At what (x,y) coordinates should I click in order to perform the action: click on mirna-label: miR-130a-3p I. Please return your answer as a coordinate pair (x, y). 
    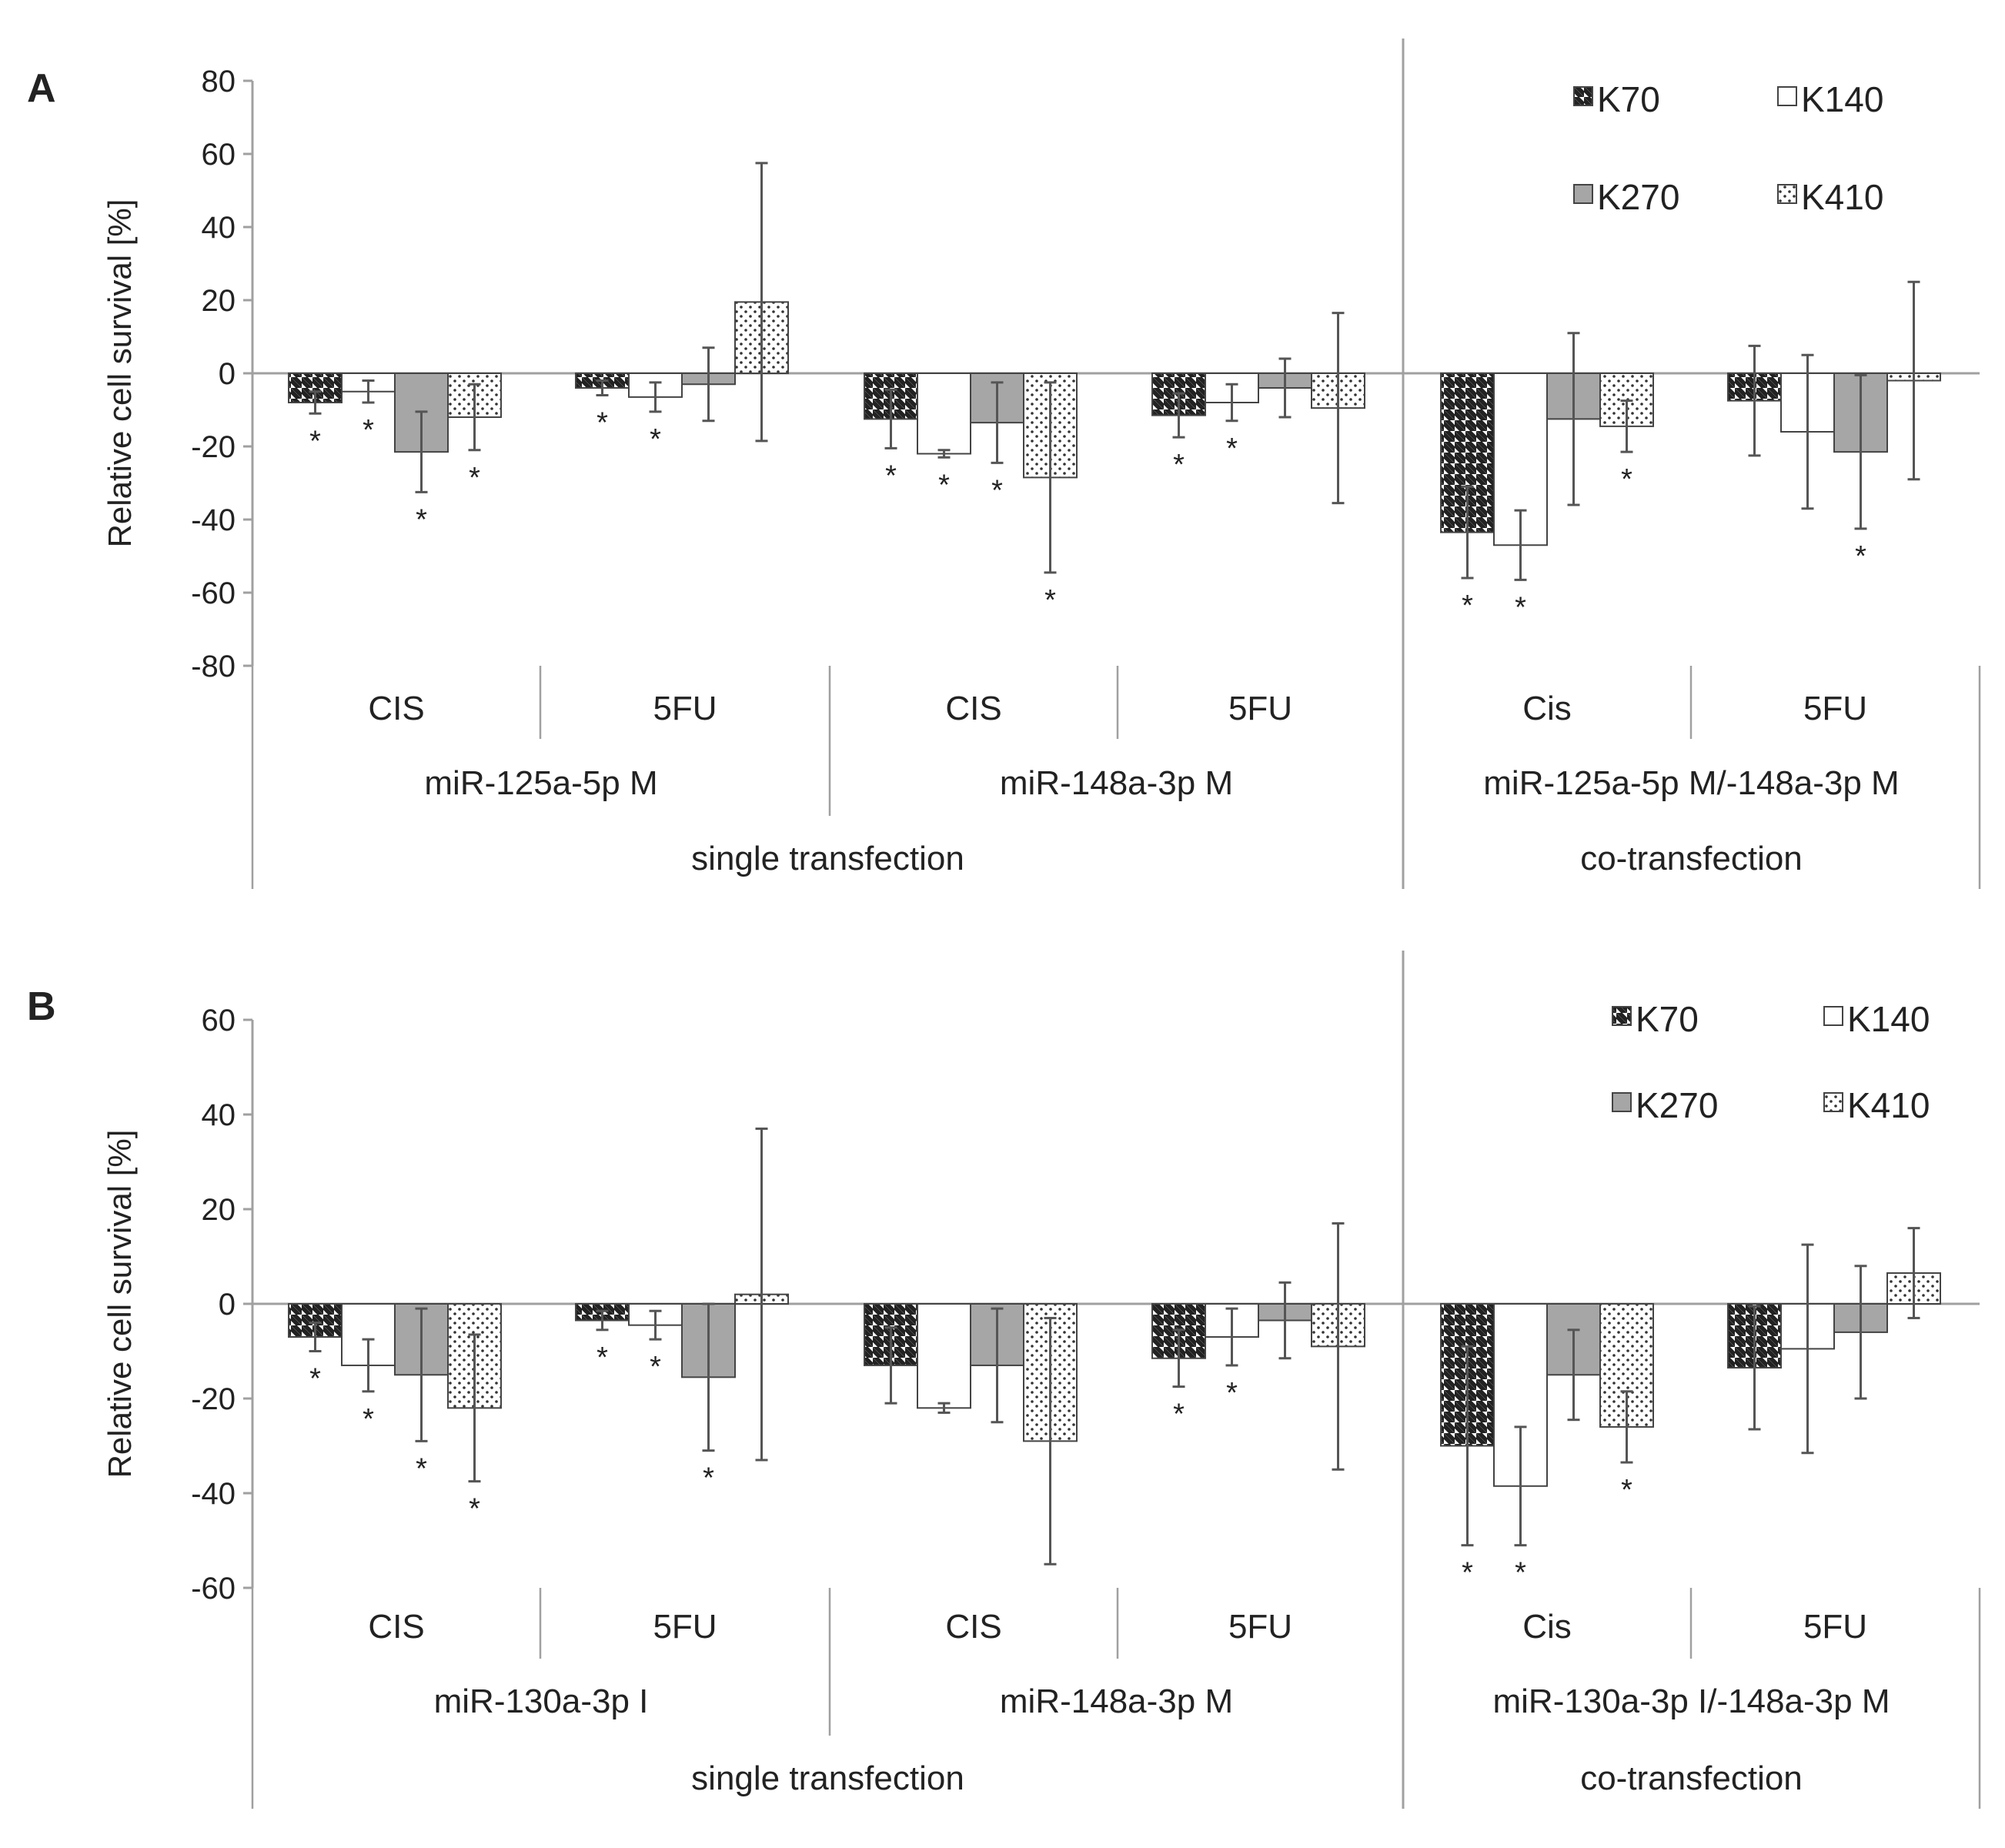
    Looking at the image, I should click on (541, 1701).